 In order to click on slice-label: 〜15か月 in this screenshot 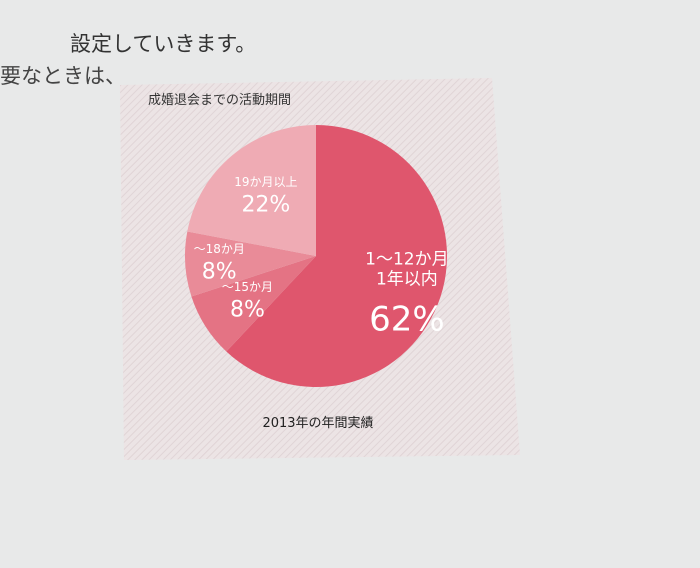, I will do `click(247, 286)`.